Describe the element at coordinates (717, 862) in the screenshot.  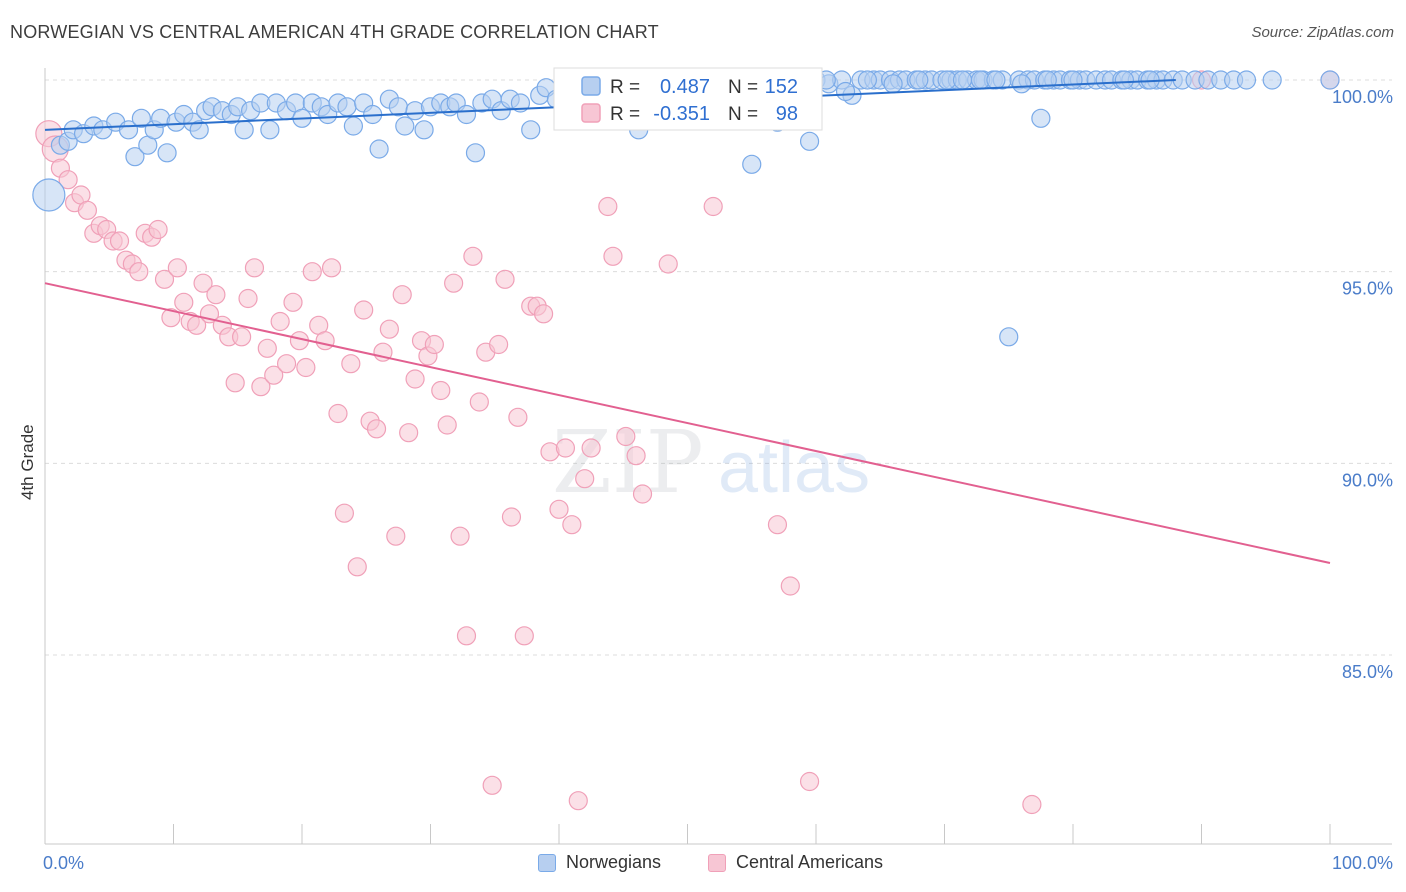
I see `legend-swatch-central-americans` at that location.